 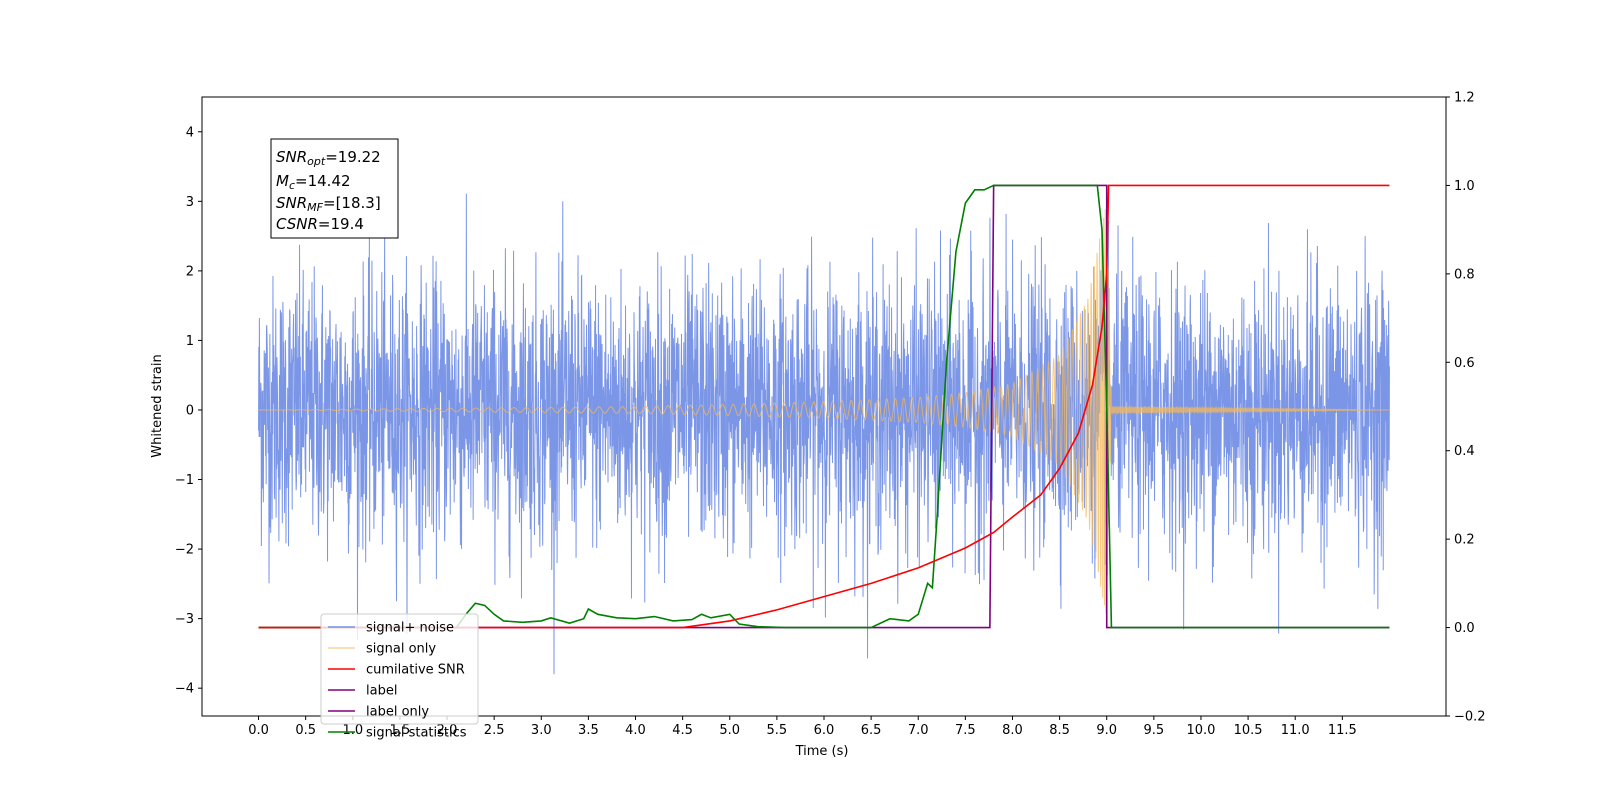 What do you see at coordinates (184, 689) in the screenshot?
I see `y-tick-label-left: −4` at bounding box center [184, 689].